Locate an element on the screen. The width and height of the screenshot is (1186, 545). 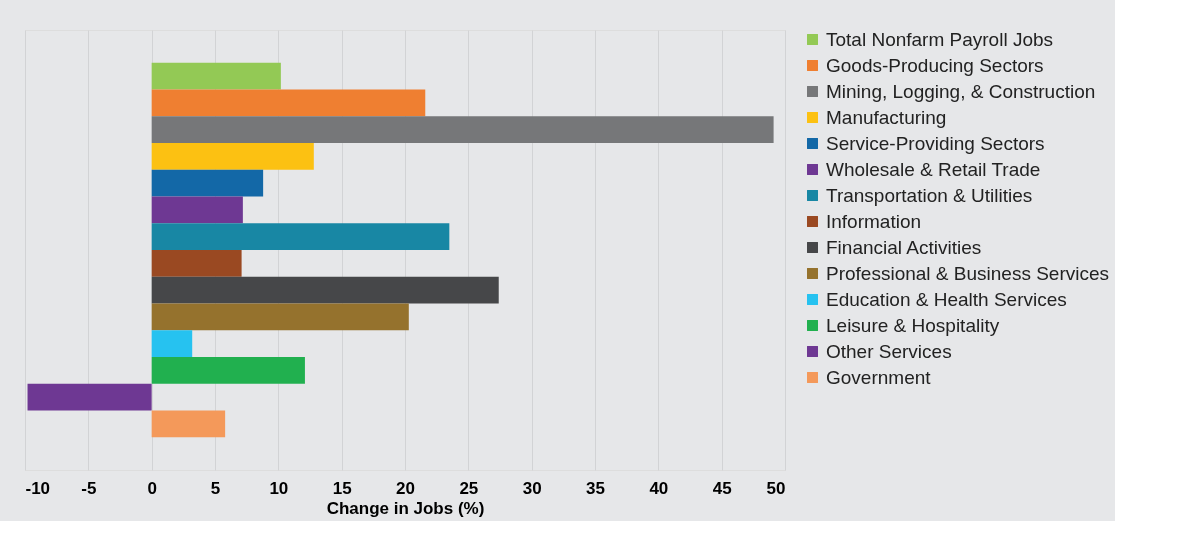
x-tick-label: 35 is located at coordinates (595, 488).